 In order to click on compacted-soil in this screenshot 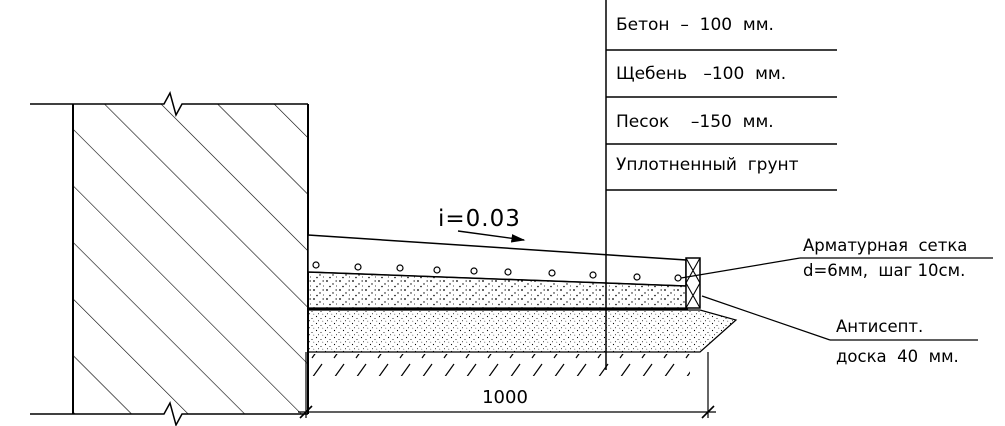, I will do `click(500, 365)`.